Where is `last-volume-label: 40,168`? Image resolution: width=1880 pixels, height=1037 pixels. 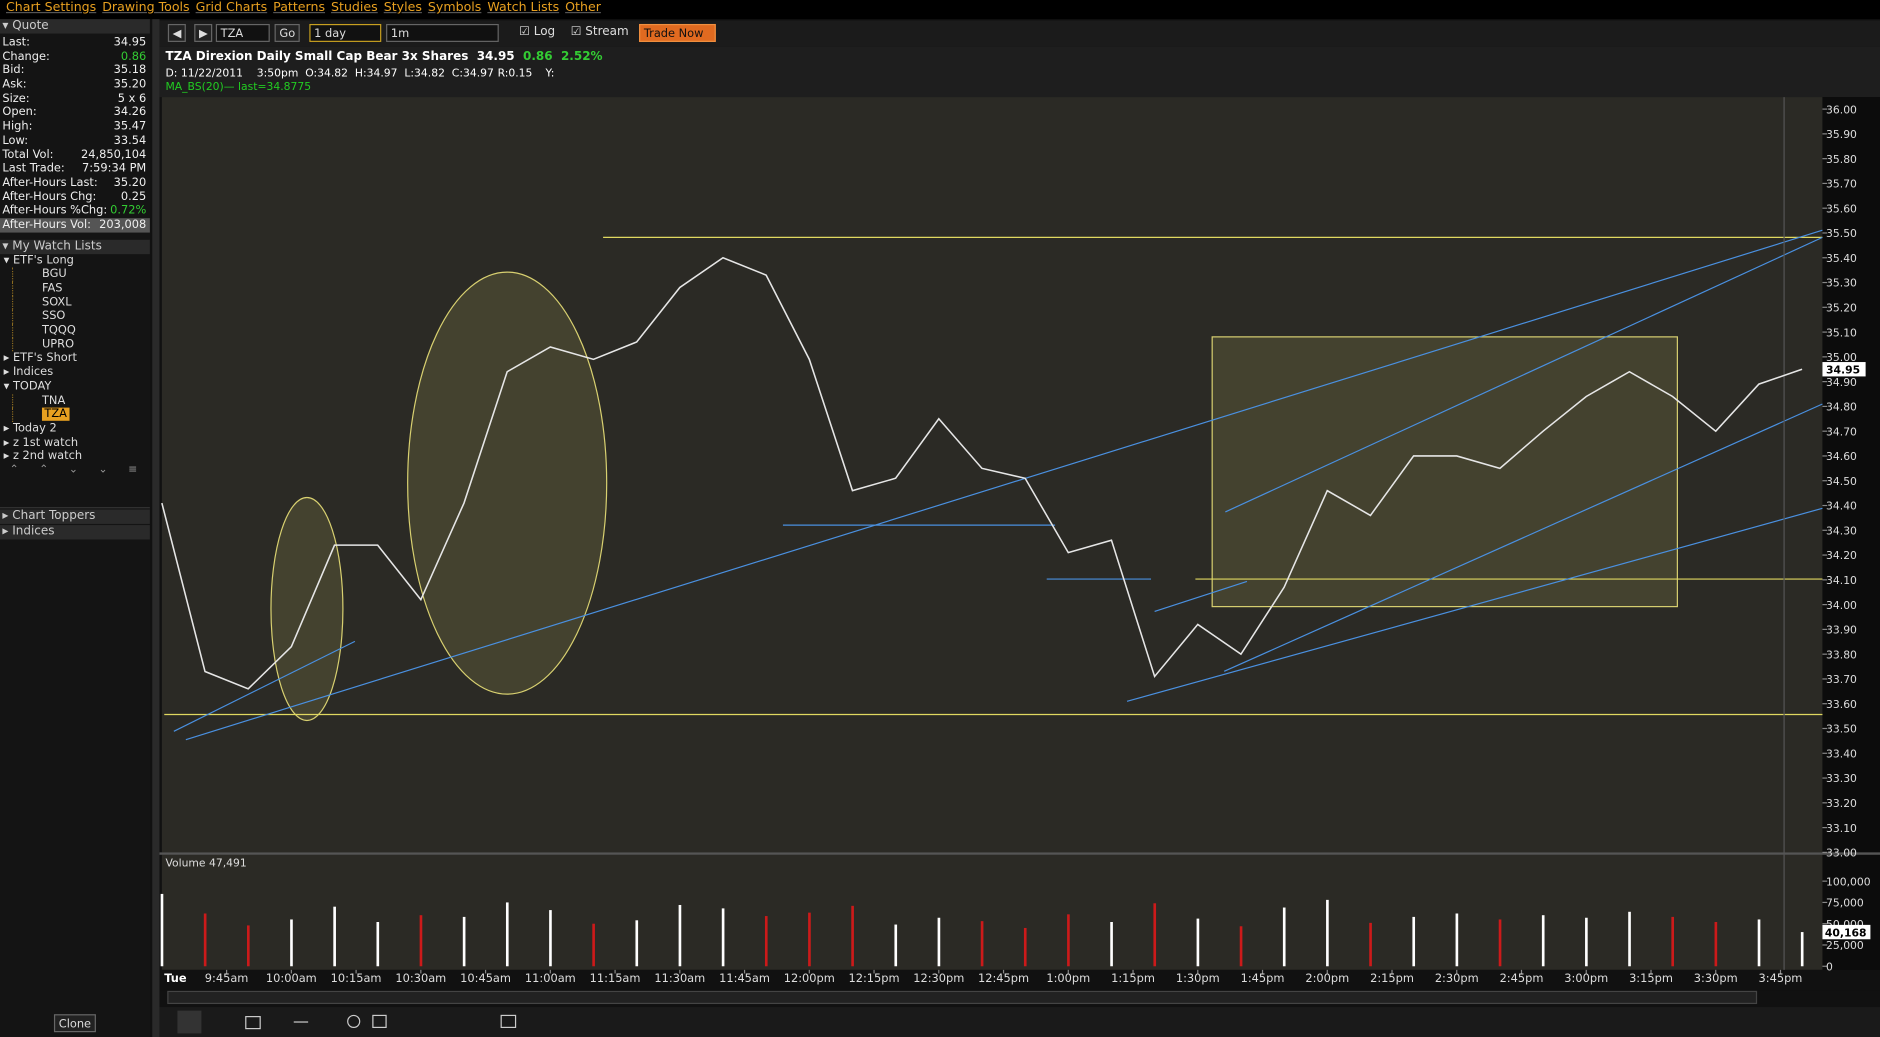 last-volume-label: 40,168 is located at coordinates (1846, 932).